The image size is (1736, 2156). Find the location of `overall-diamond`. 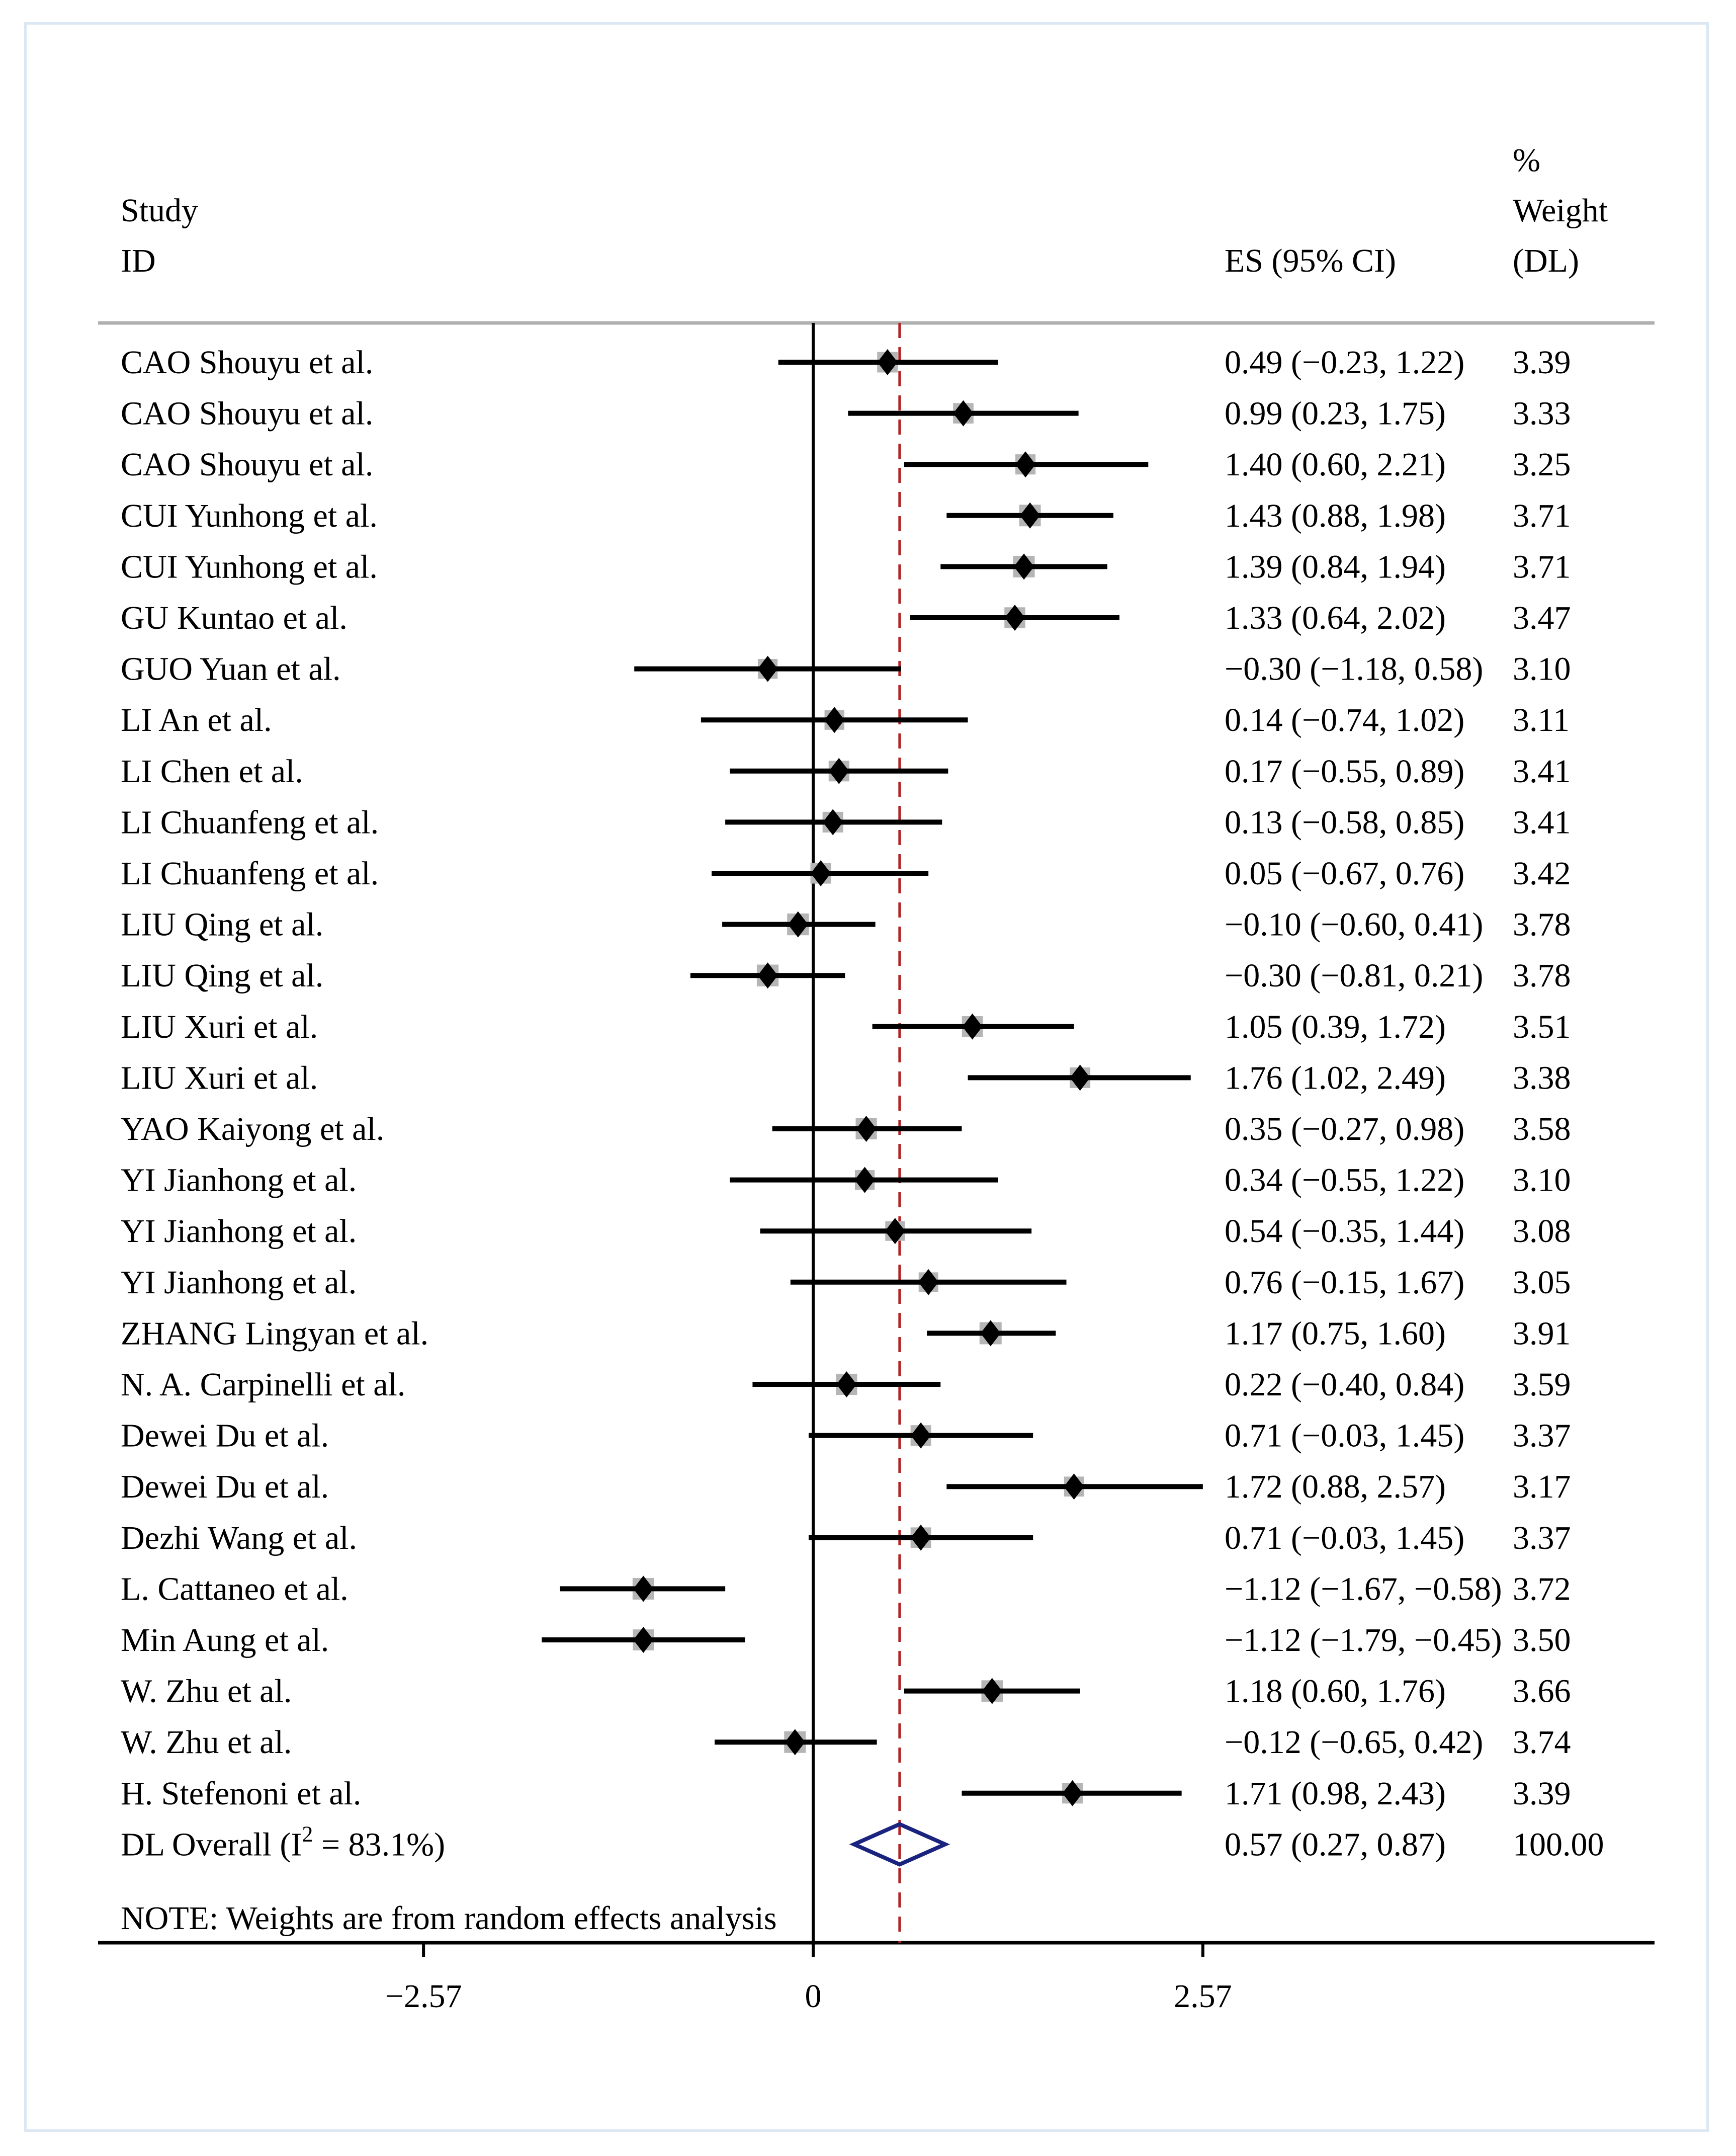

overall-diamond is located at coordinates (900, 1844).